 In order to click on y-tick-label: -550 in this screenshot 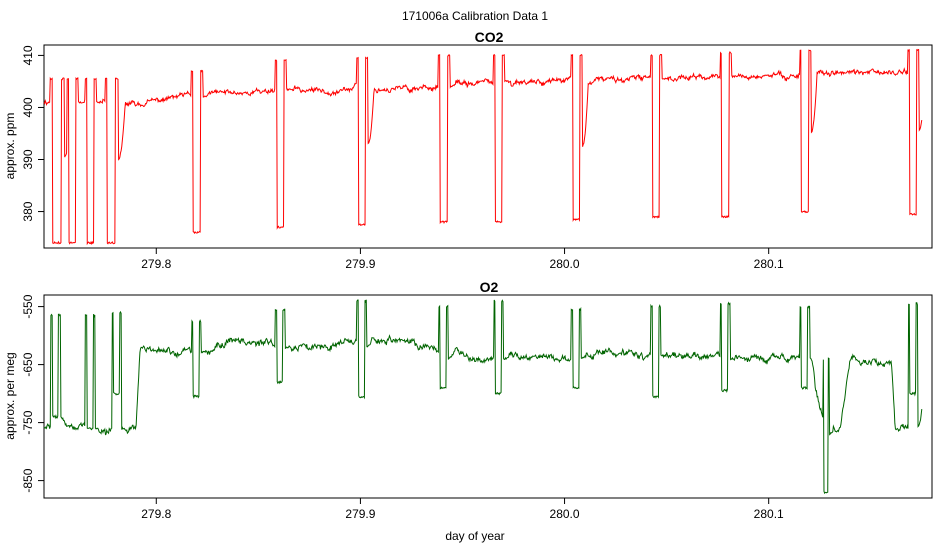, I will do `click(28, 306)`.